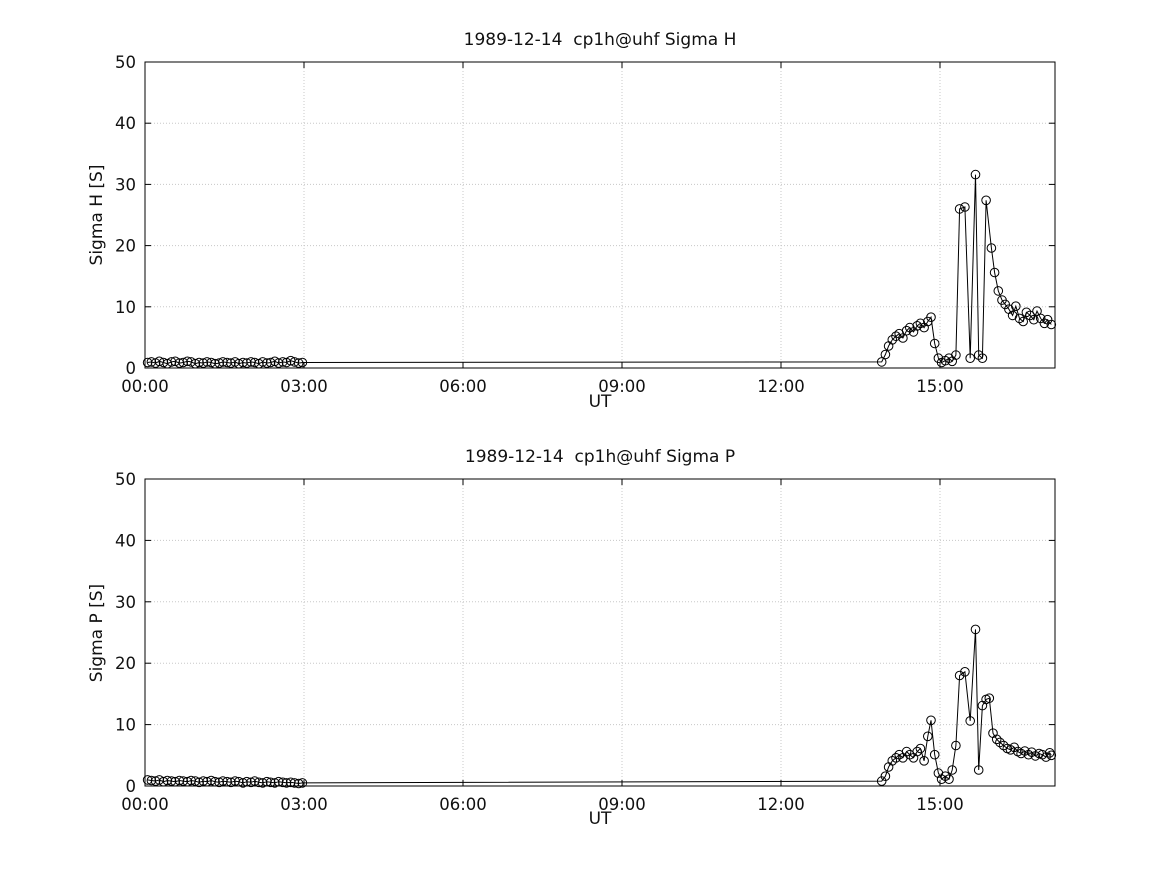 The height and width of the screenshot is (875, 1167). I want to click on svg-text: 03:00, so click(304, 386).